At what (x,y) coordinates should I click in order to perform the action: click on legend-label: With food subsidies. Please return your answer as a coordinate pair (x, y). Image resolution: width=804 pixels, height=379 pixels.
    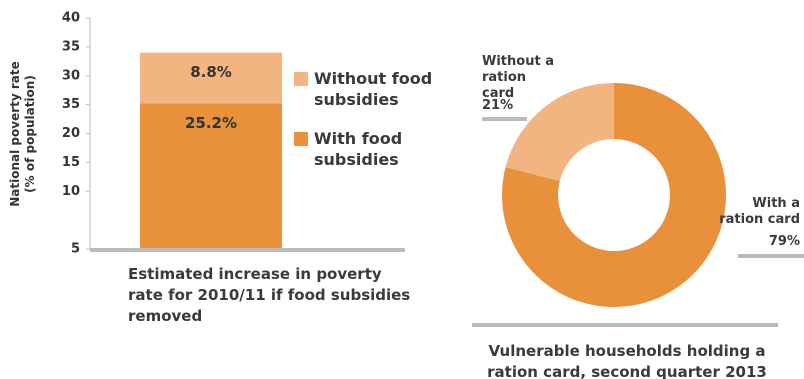
    Looking at the image, I should click on (358, 149).